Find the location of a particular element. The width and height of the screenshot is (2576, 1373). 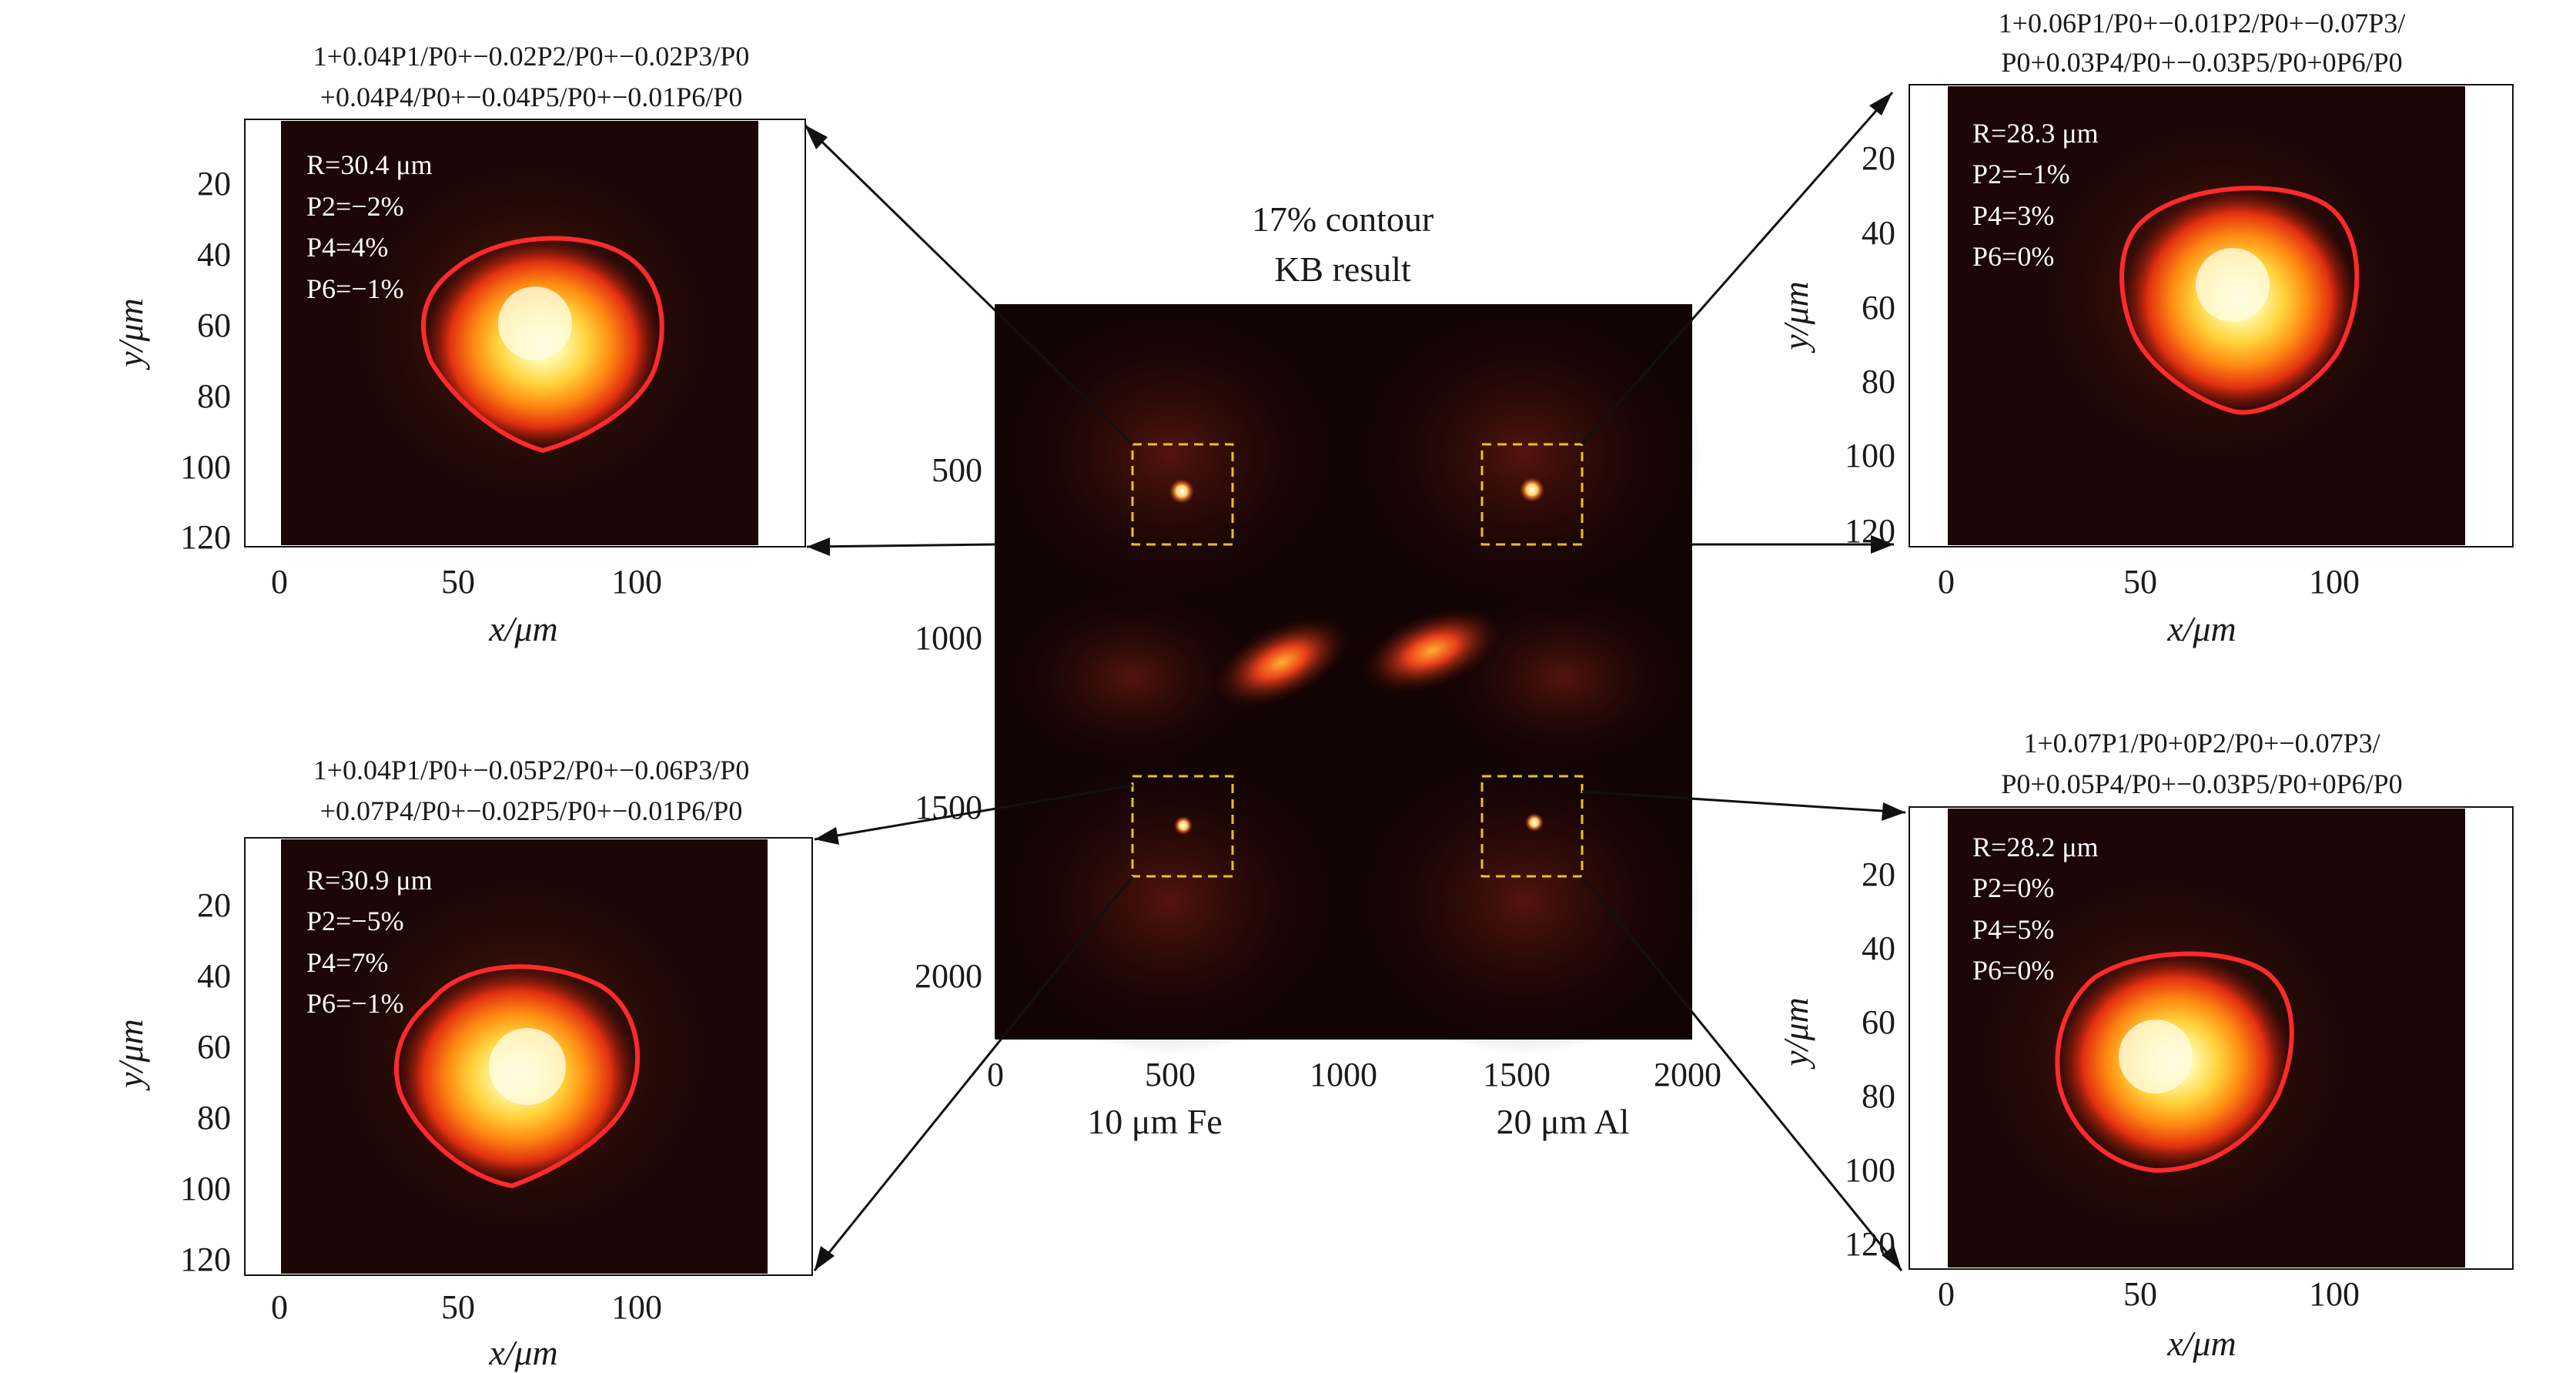

spot-fe-top is located at coordinates (1181, 492).